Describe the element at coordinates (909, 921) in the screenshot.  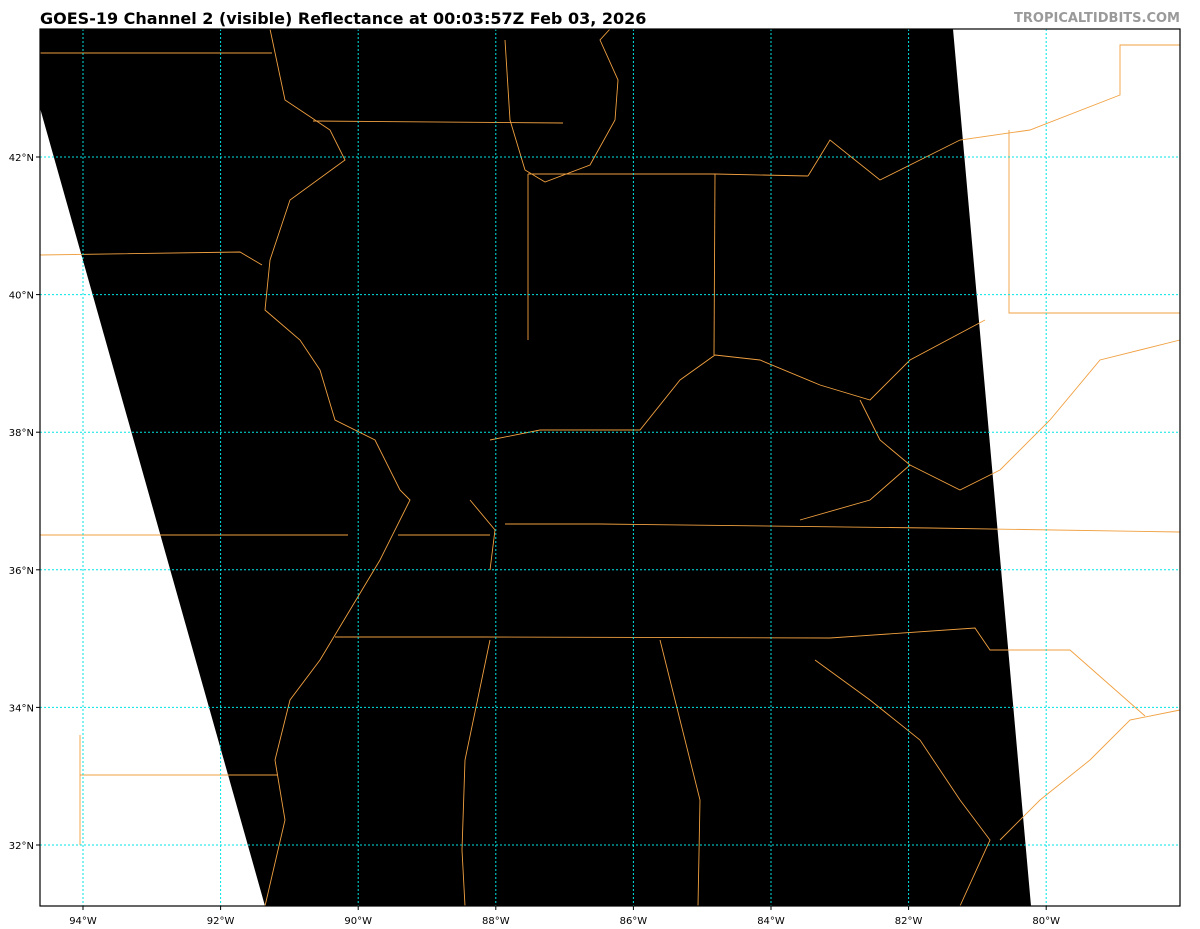
I see `lon-tick-label: 82°W` at that location.